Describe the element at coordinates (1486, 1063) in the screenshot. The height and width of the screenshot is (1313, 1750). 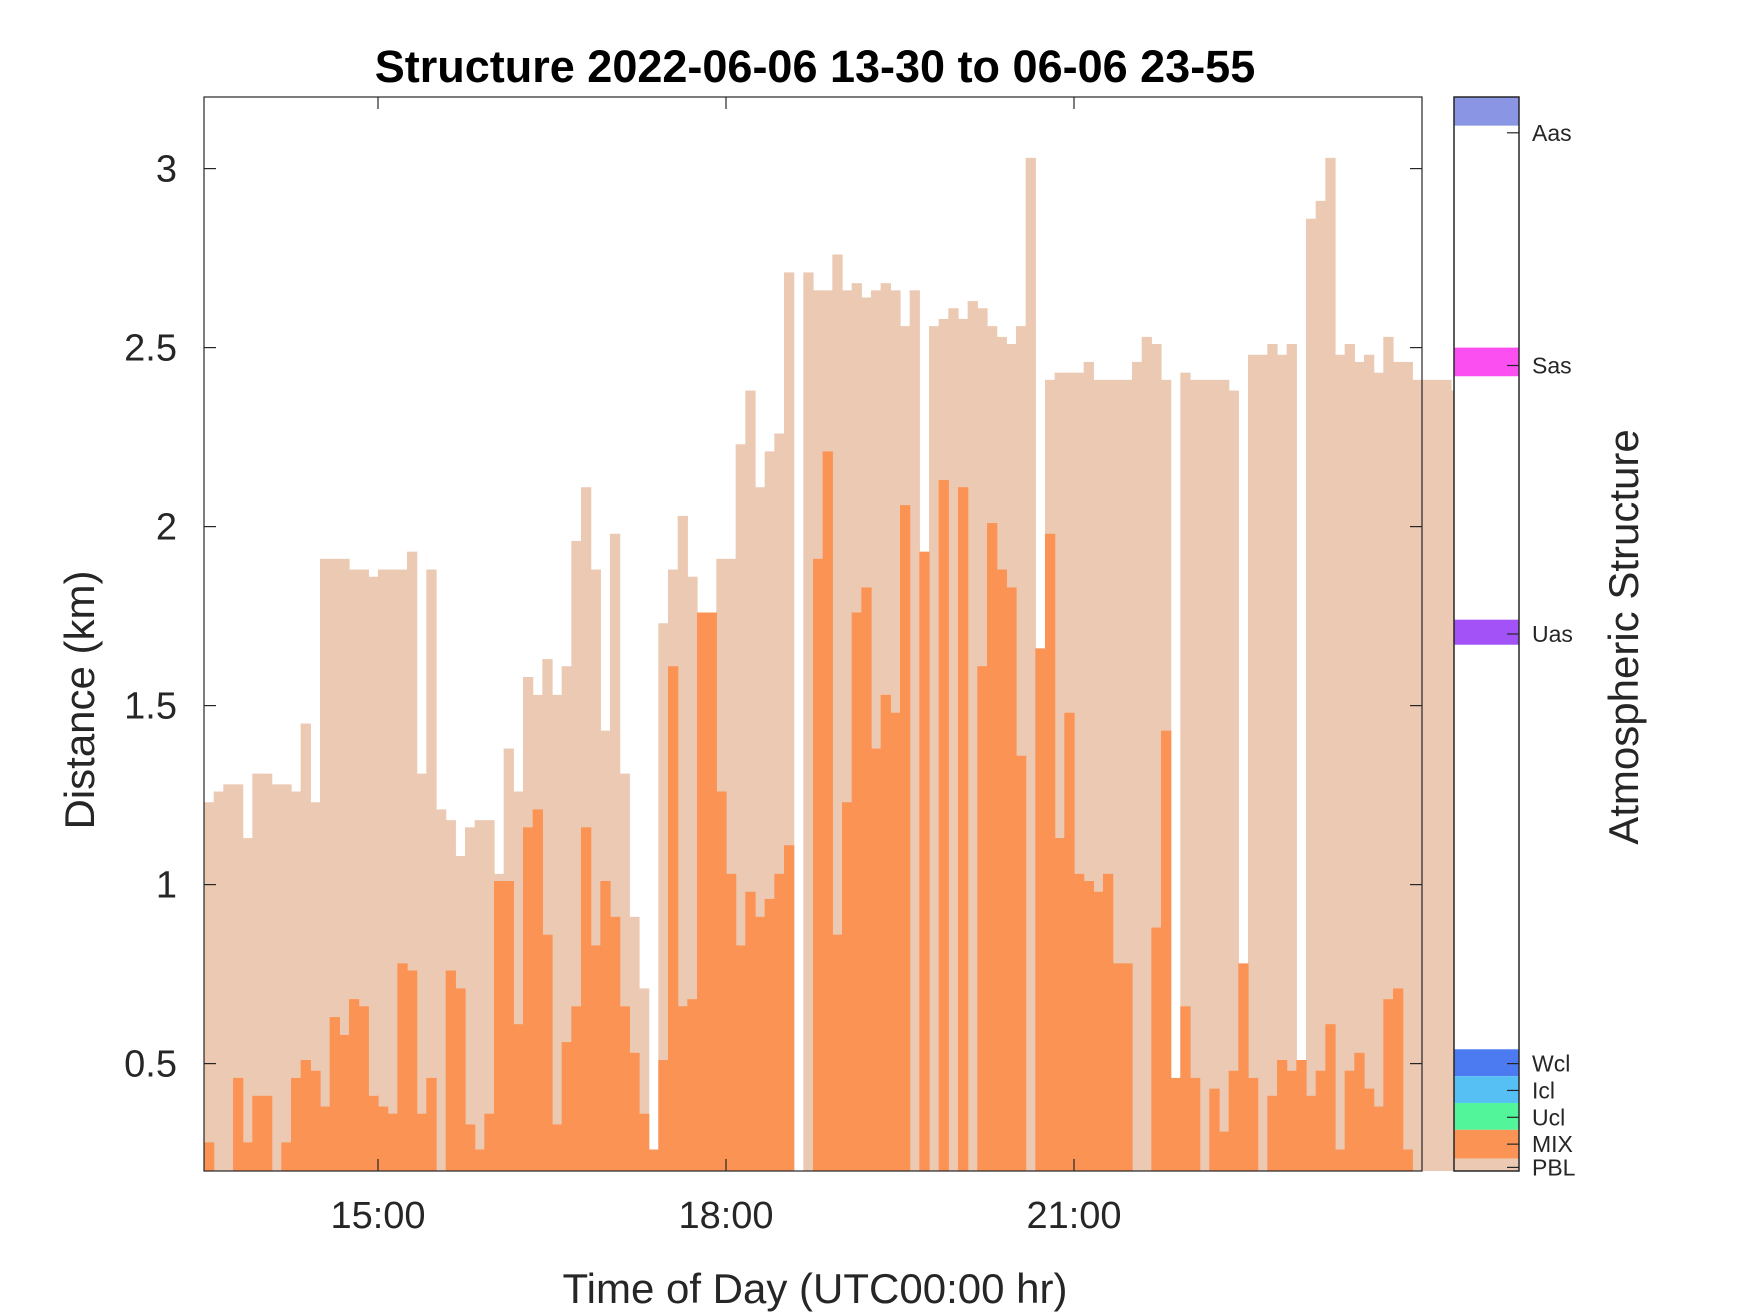
I see `colorbar-swatch-wcl` at that location.